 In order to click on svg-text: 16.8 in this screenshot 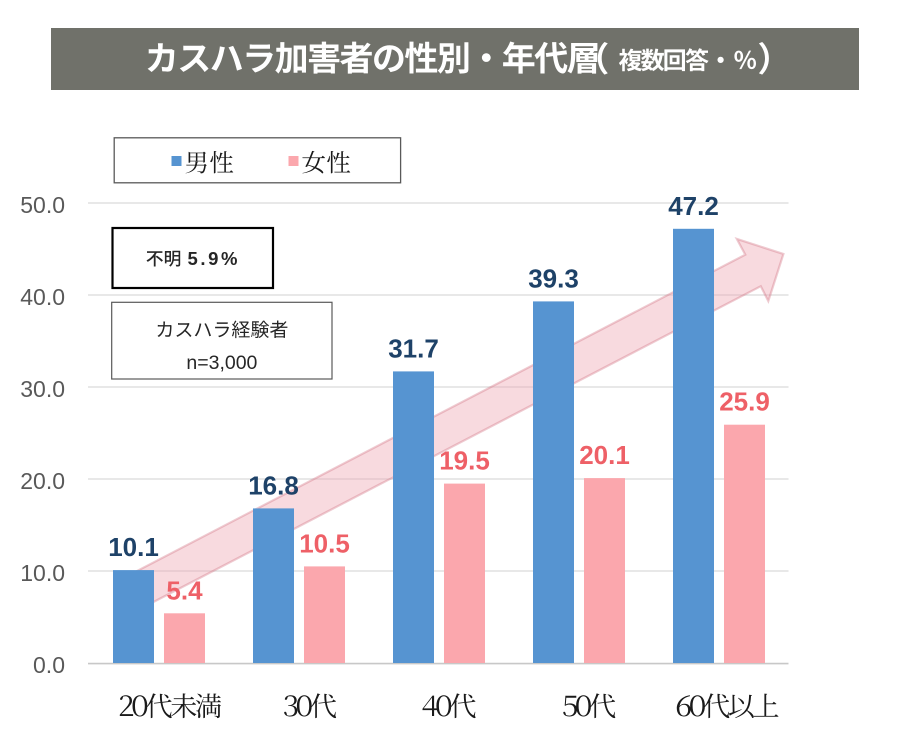, I will do `click(273, 485)`.